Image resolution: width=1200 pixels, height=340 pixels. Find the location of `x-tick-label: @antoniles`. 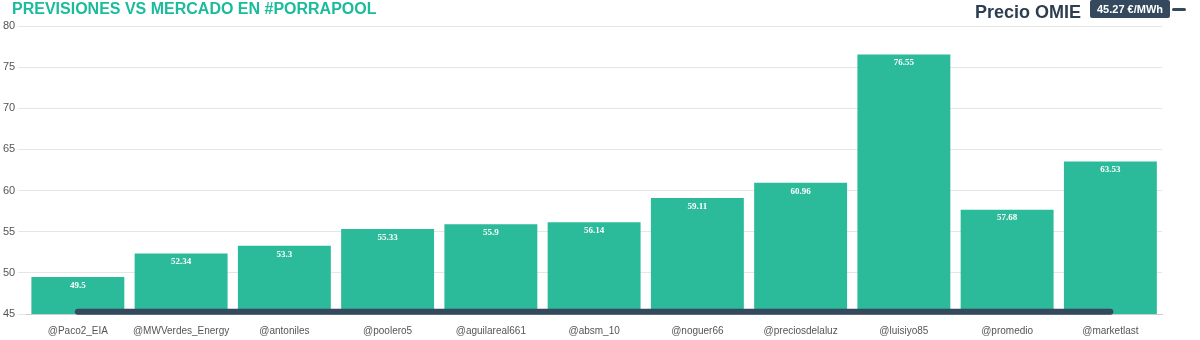

x-tick-label: @antoniles is located at coordinates (284, 330).